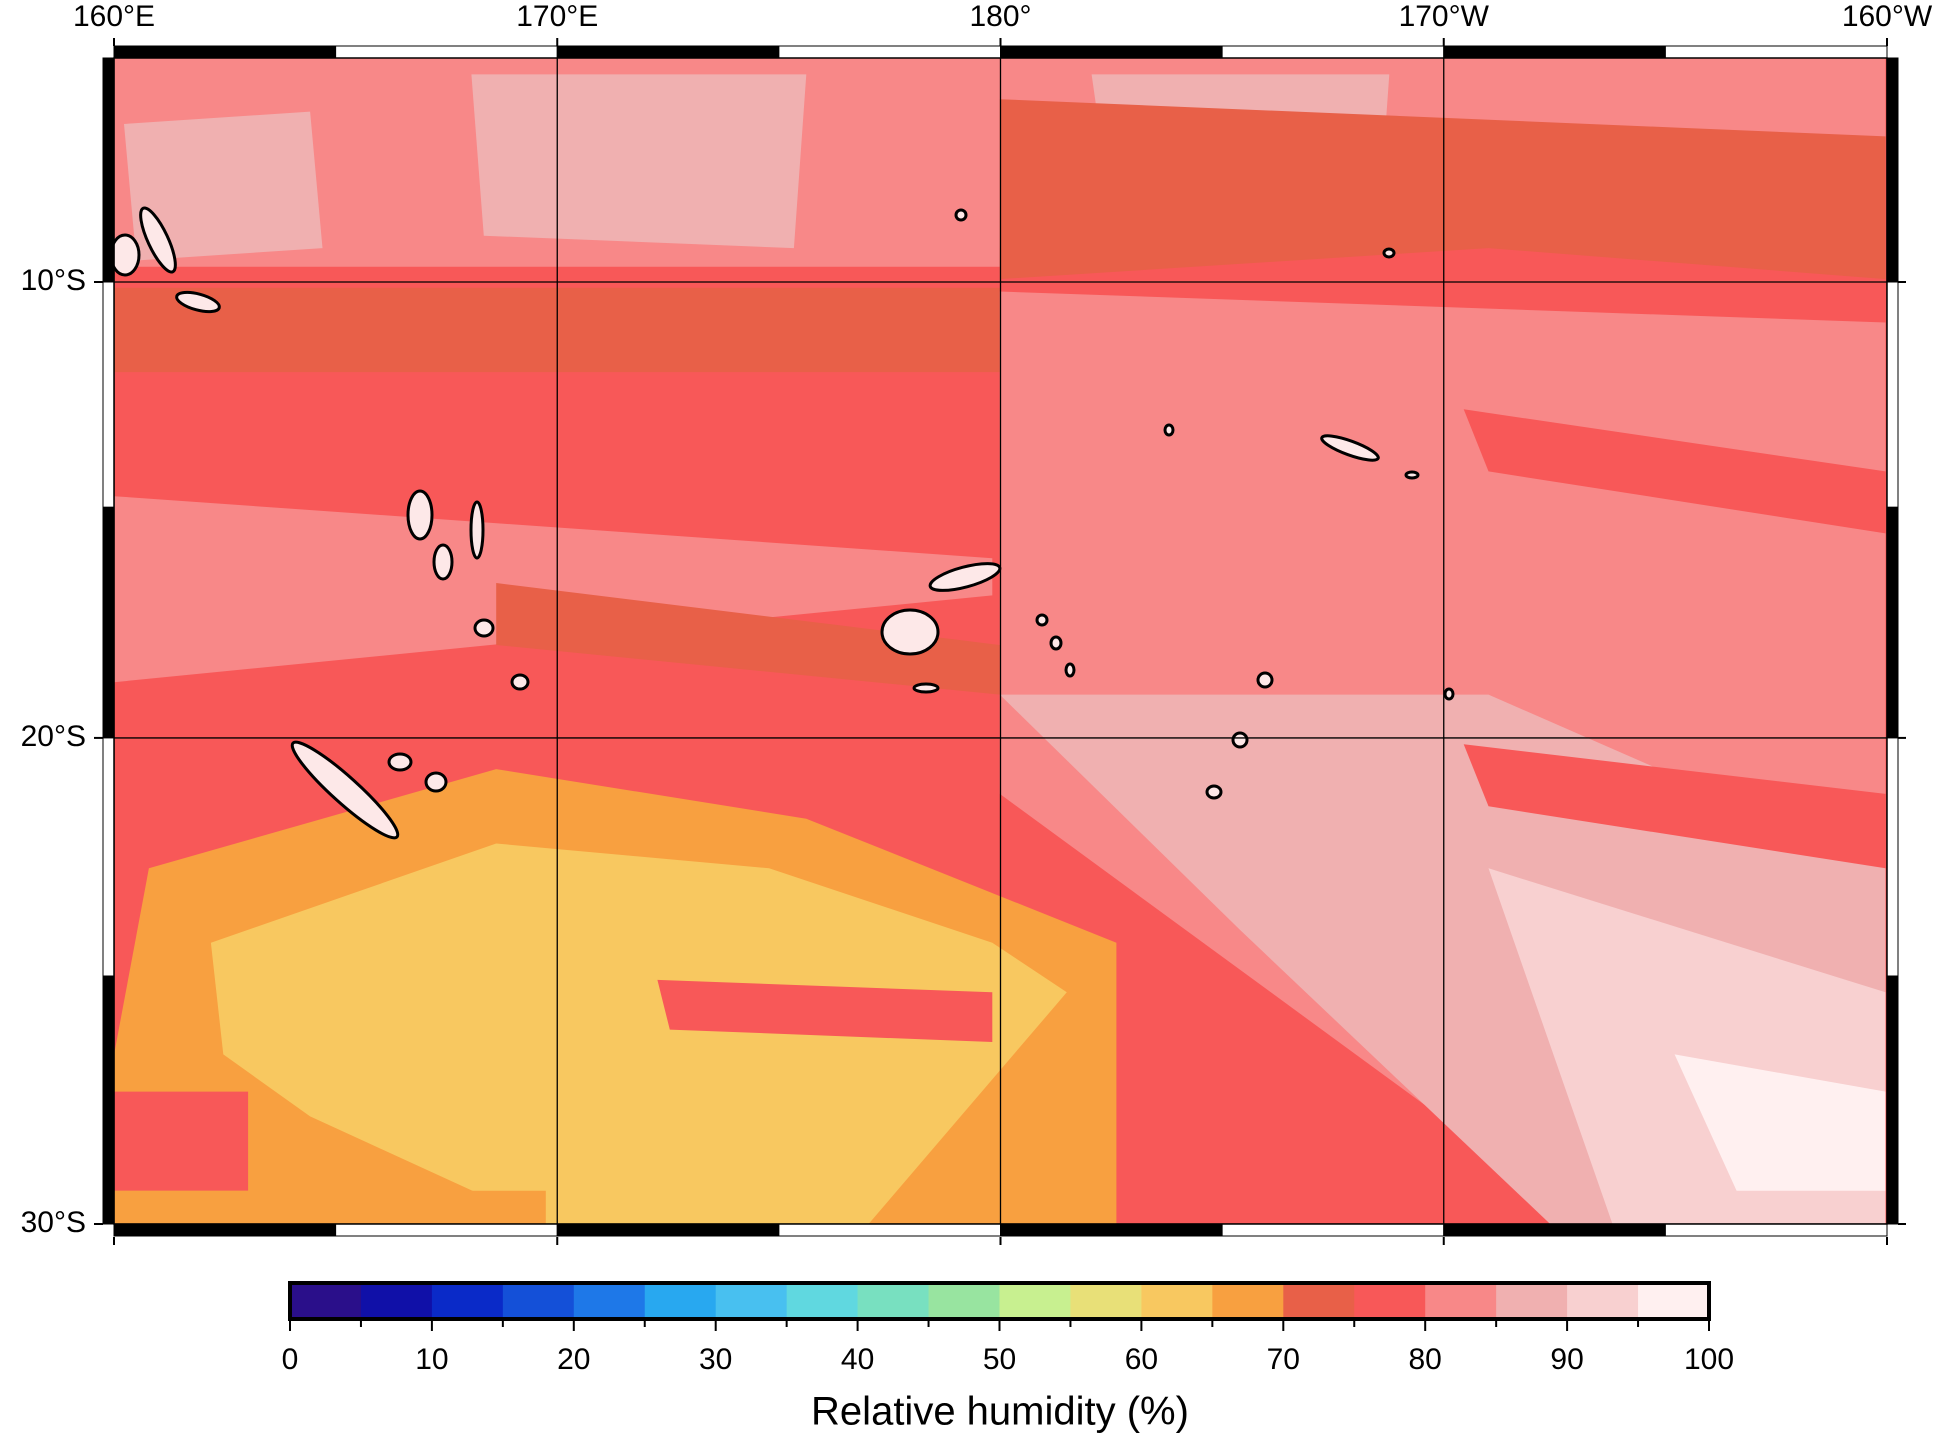  What do you see at coordinates (1141, 1359) in the screenshot?
I see `colorbar-tick-label: 60` at bounding box center [1141, 1359].